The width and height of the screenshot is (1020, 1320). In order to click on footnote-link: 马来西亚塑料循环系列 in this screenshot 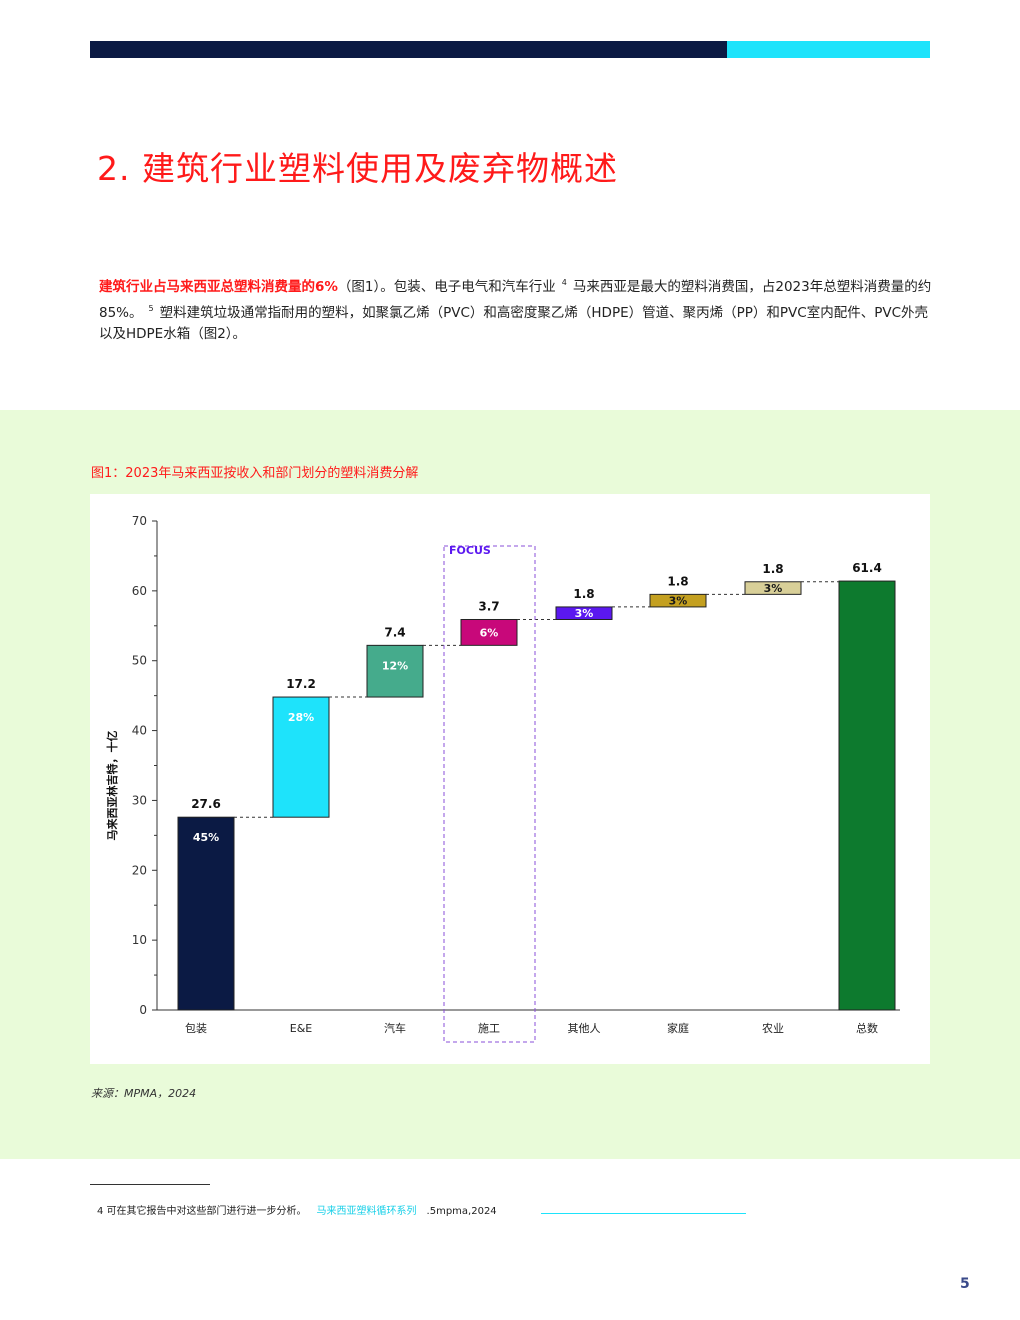, I will do `click(366, 1211)`.